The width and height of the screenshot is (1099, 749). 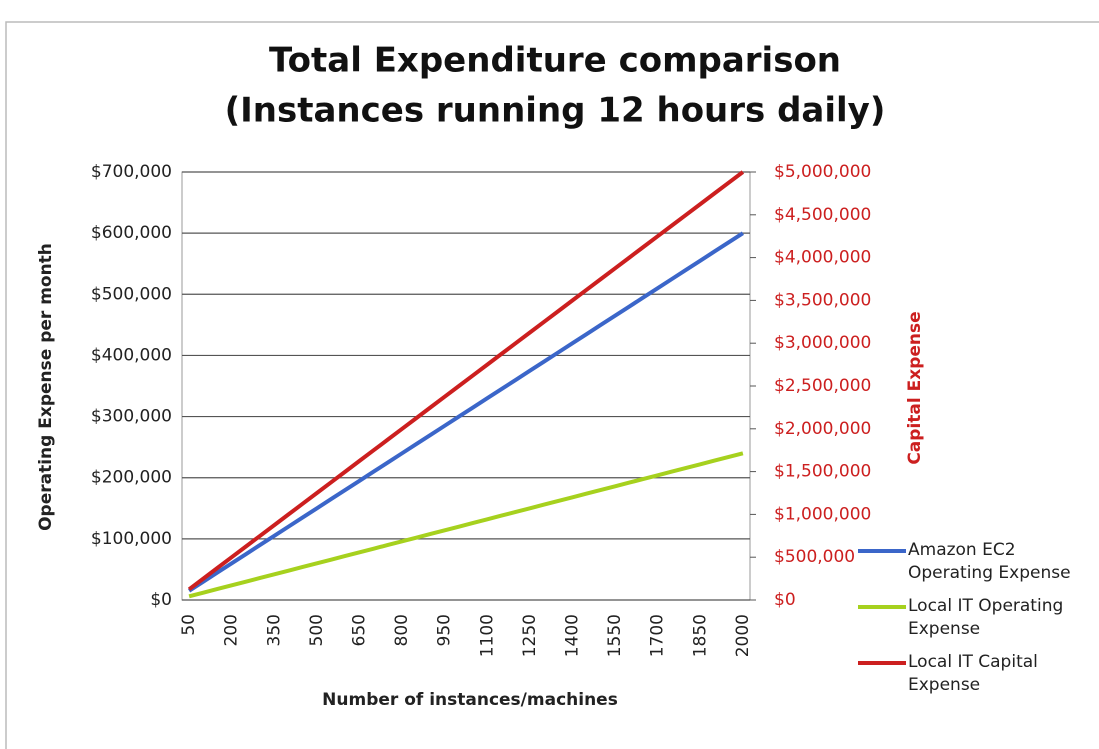 I want to click on legend-entry: Local IT Operating Expense, so click(x=986, y=617).